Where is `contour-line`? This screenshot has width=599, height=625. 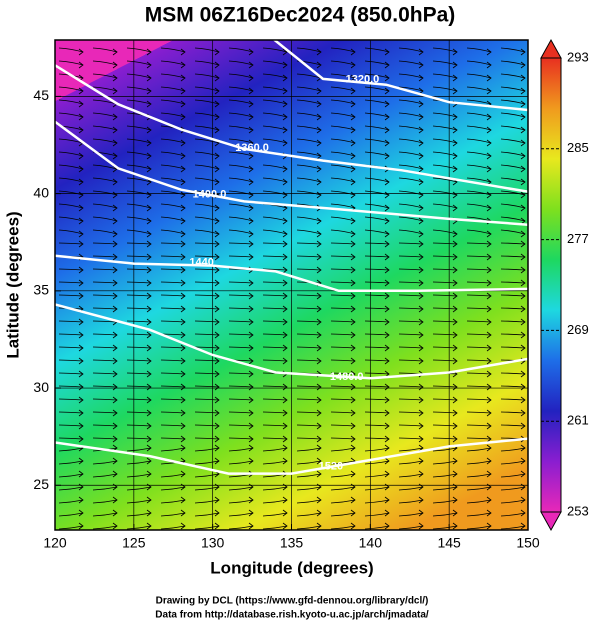
contour-line is located at coordinates (400, 76).